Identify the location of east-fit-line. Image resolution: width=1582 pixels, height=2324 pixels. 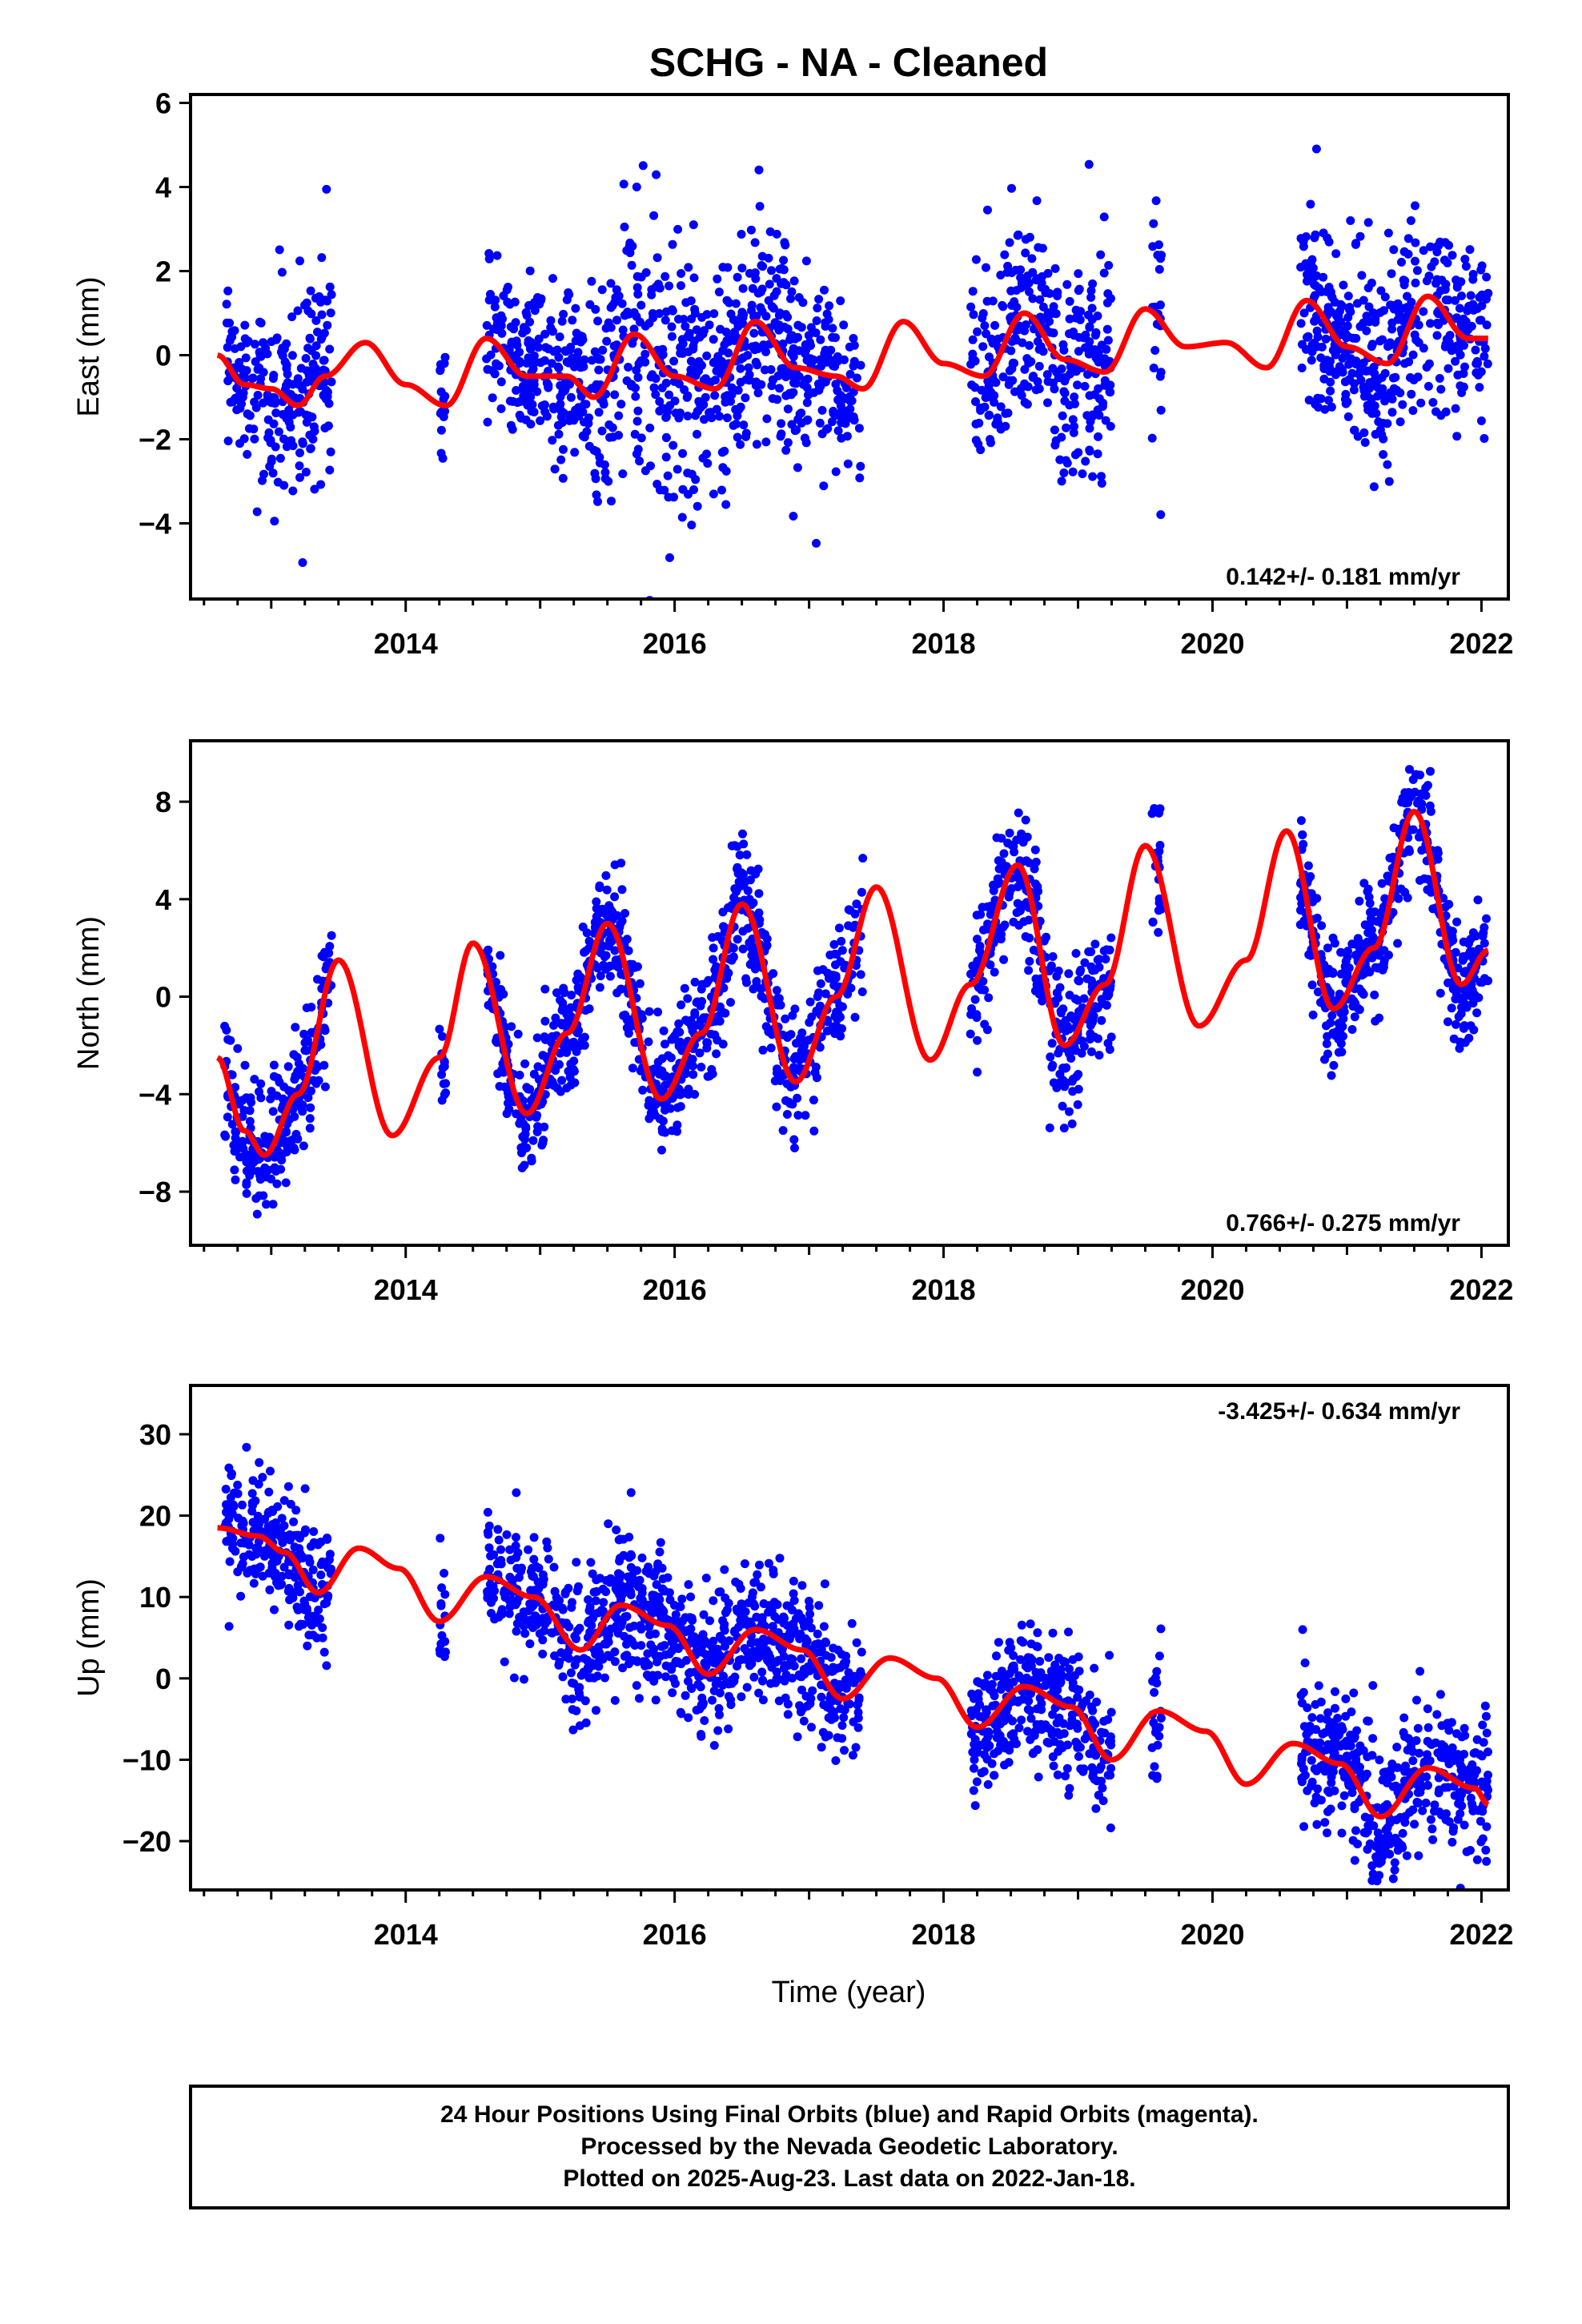
(852, 350).